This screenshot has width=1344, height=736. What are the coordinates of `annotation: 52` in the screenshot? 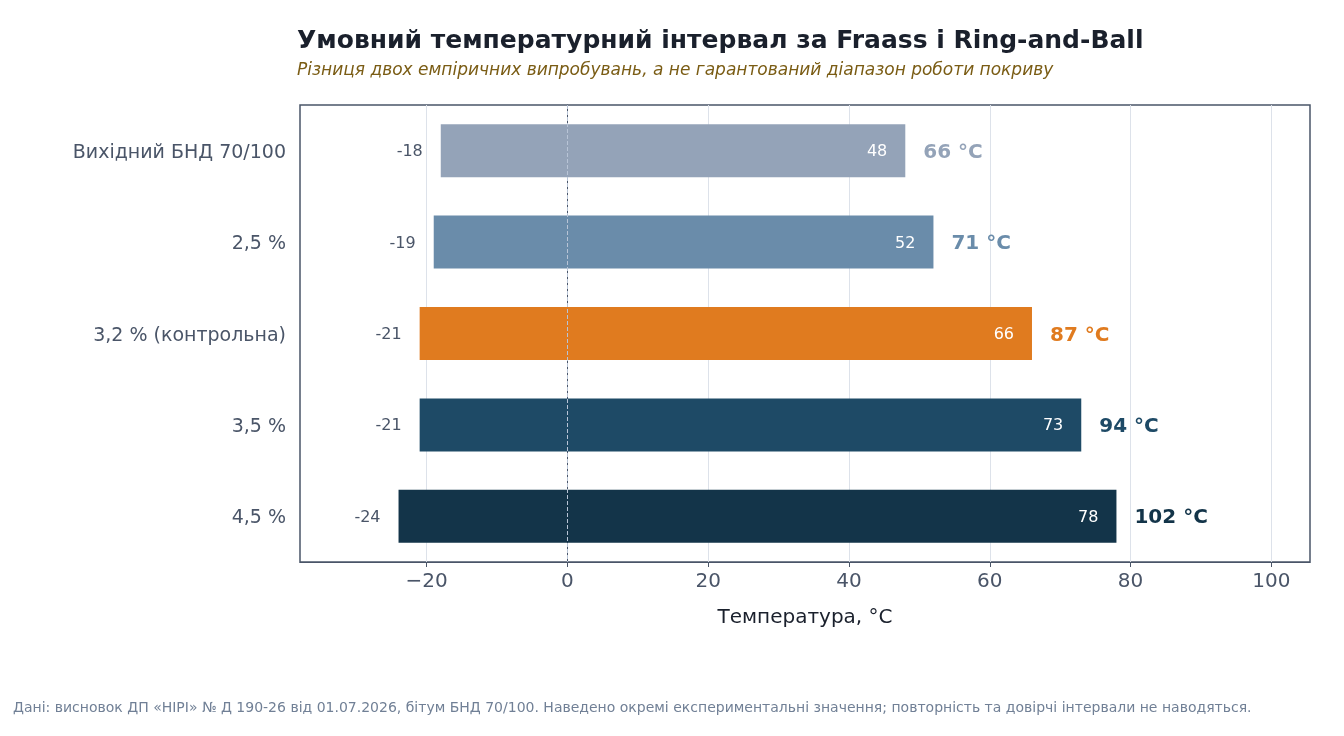 It's located at (905, 242).